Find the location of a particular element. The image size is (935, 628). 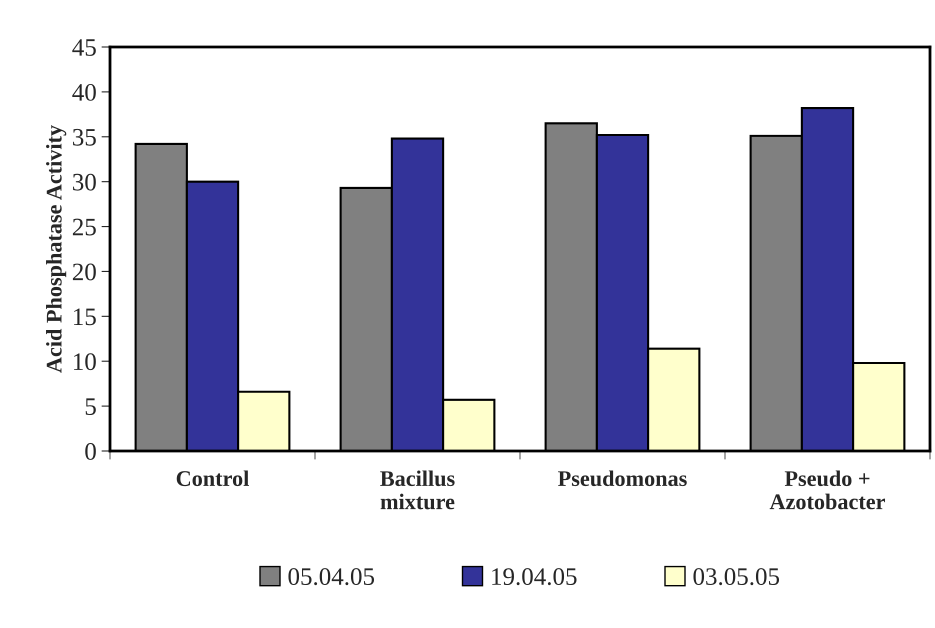

x-tick-label: Bacillus mixture is located at coordinates (417, 490).